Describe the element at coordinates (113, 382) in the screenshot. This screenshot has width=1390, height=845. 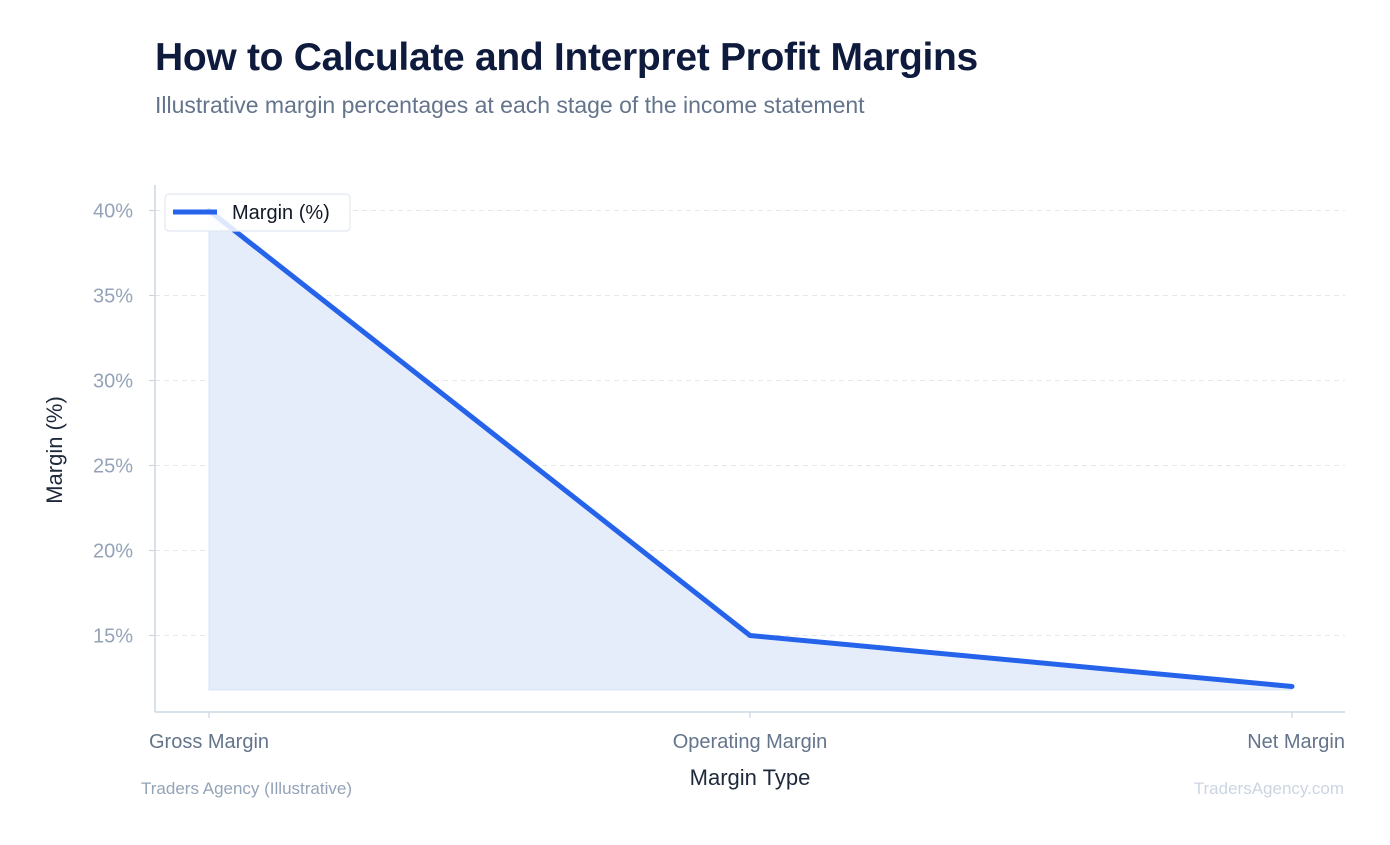
I see `y-tick-label: 30%` at that location.